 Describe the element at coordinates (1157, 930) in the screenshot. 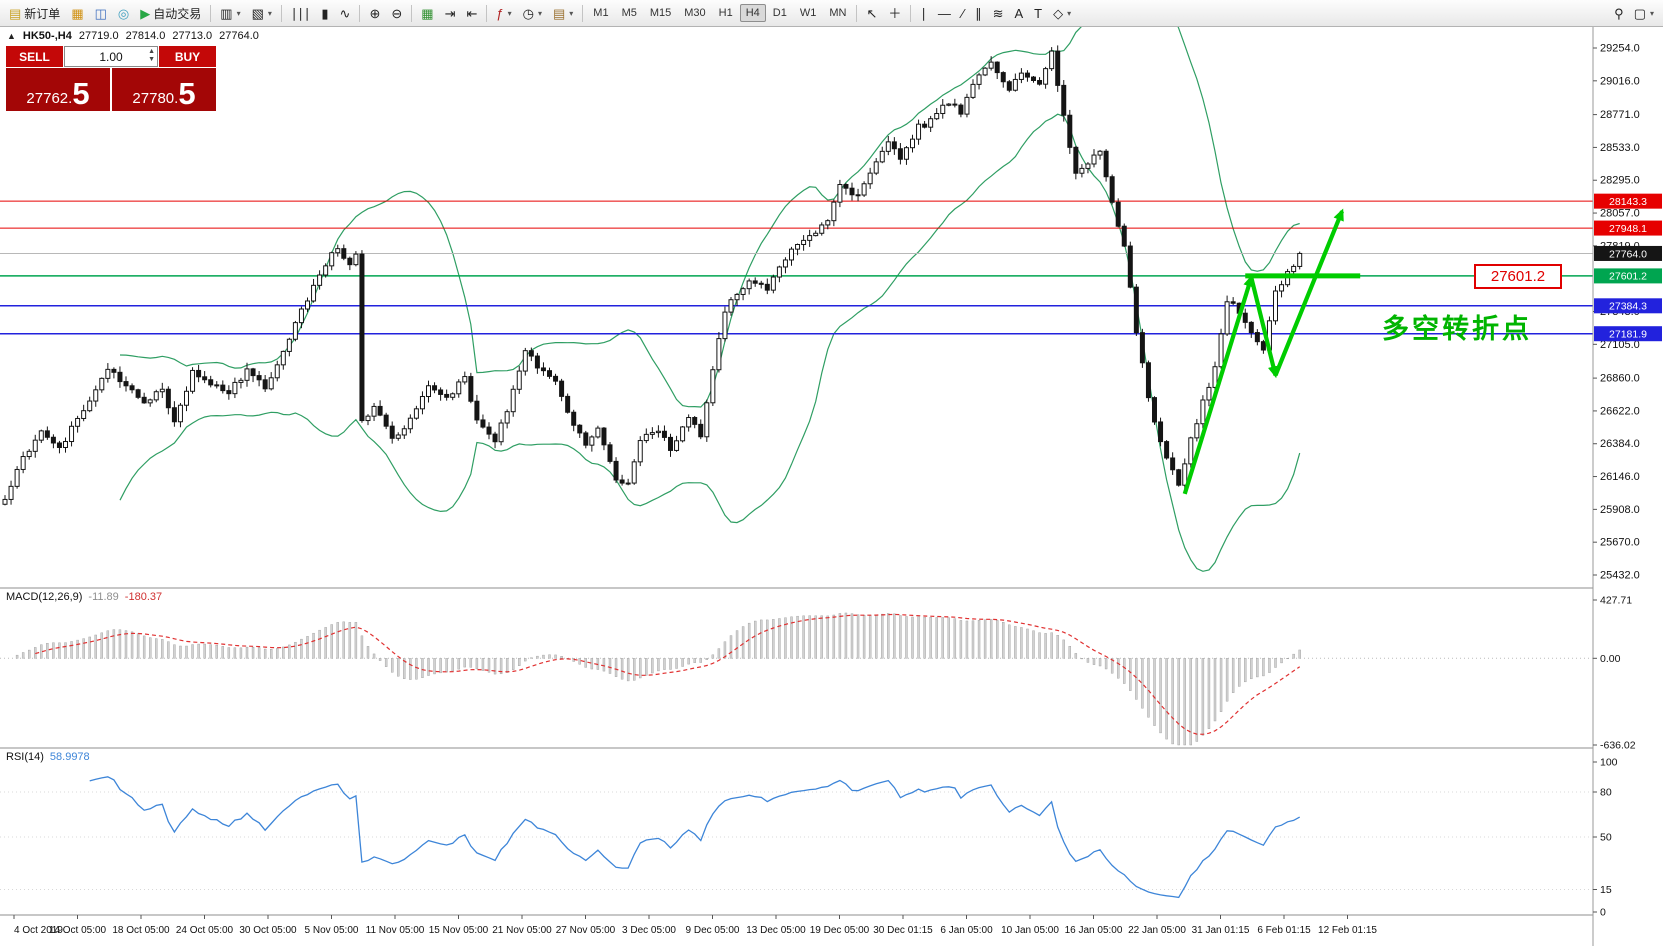

I see `svg-text: 22 Jan 05:00` at that location.